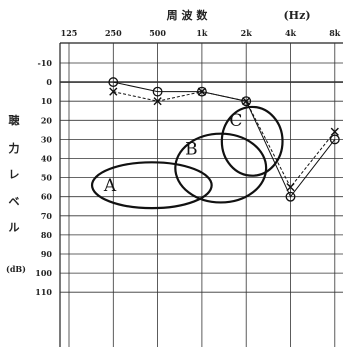  I want to click on y-tick-90: 90, so click(47, 254).